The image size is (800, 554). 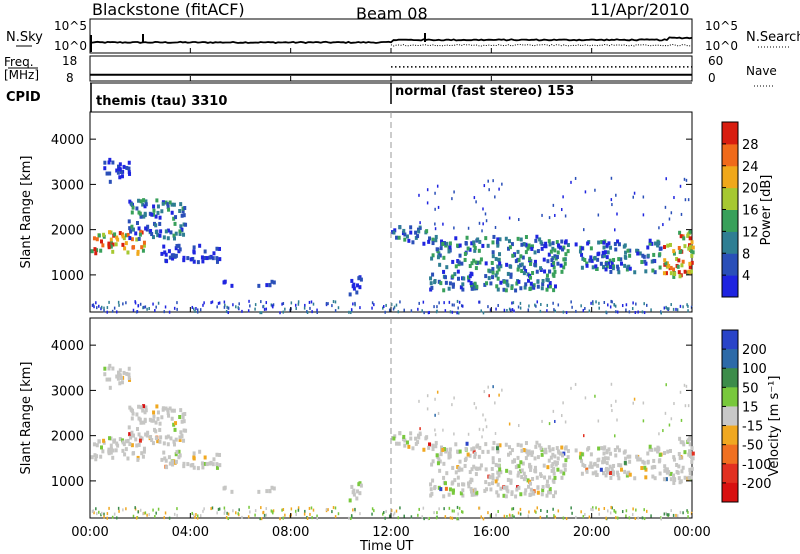 What do you see at coordinates (730, 286) in the screenshot?
I see `colorbar-segment` at bounding box center [730, 286].